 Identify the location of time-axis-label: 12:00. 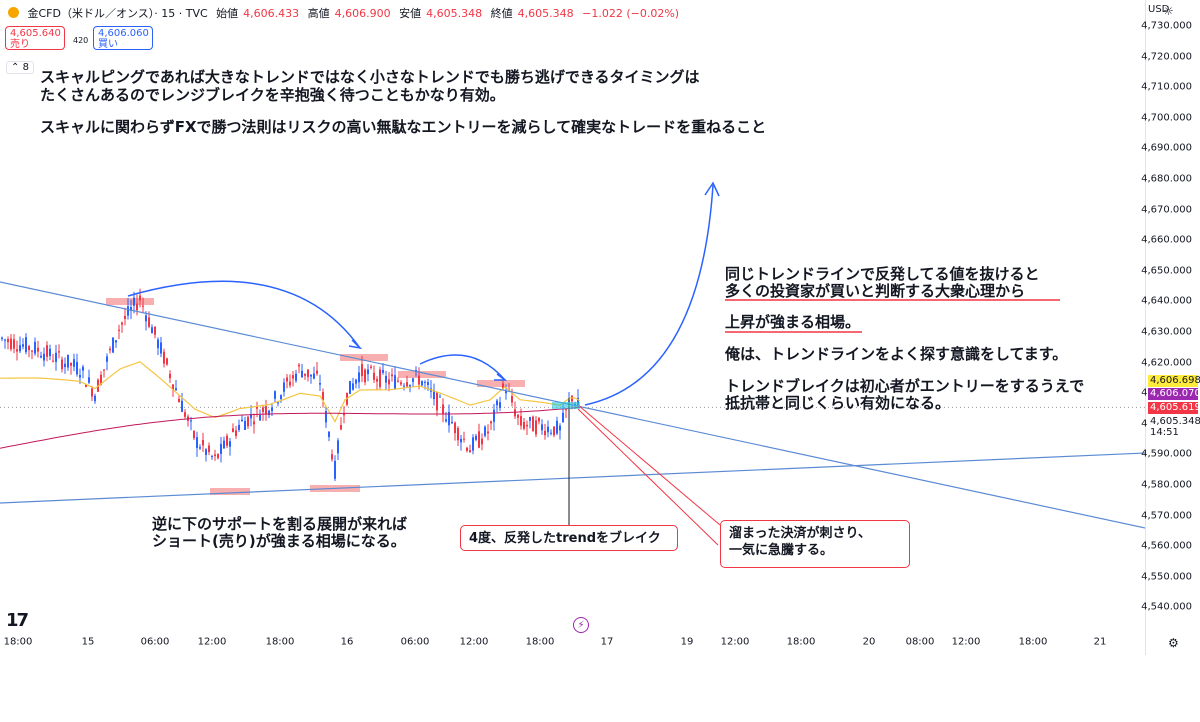
(966, 642).